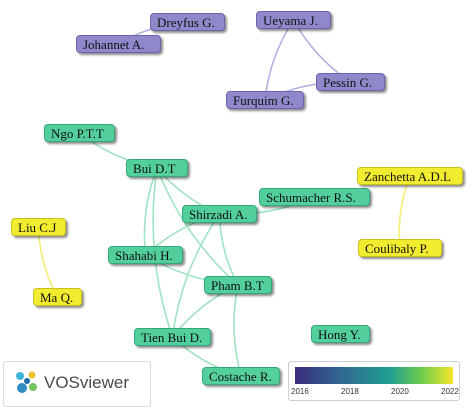 This screenshot has height=410, width=474. I want to click on link-shirzadi-pham, so click(228, 249).